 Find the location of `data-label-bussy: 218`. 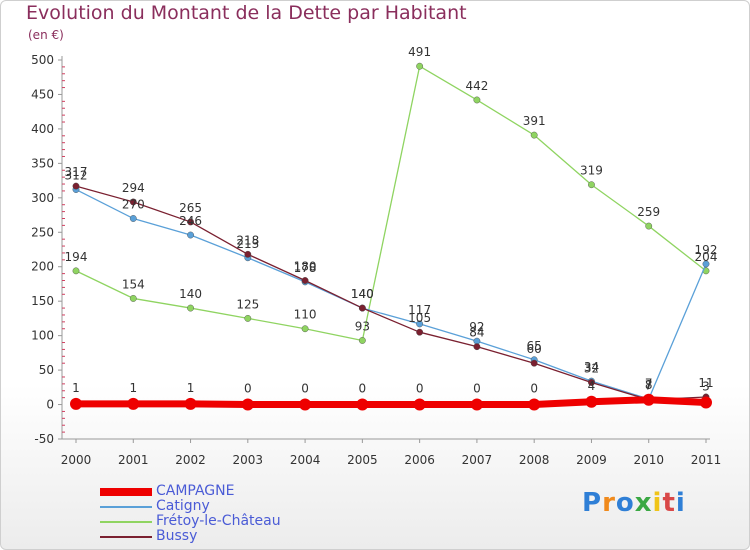

data-label-bussy: 218 is located at coordinates (247, 240).